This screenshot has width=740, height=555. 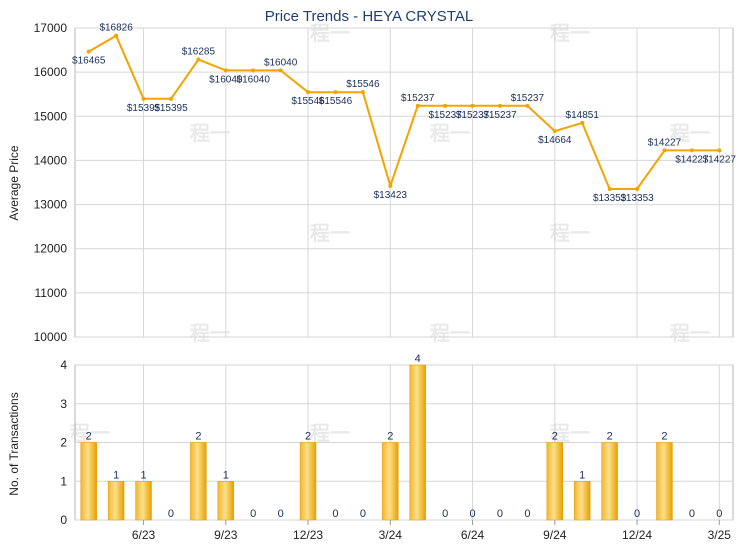 I want to click on price-data-label: $13353, so click(x=637, y=198).